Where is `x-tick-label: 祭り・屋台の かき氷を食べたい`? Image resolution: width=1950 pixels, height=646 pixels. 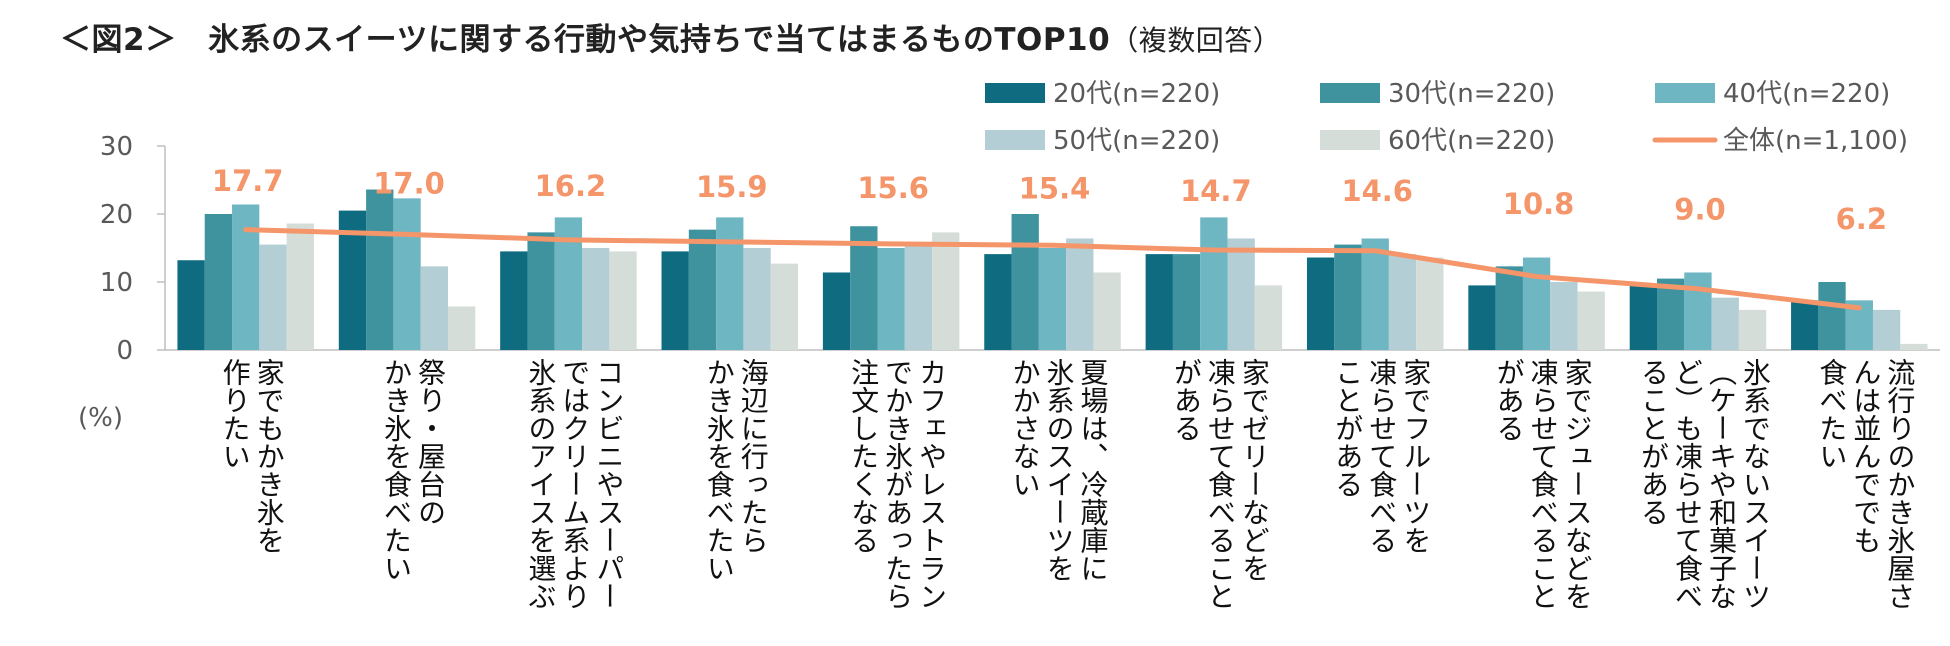
x-tick-label: 祭り・屋台の かき氷を食べたい is located at coordinates (413, 498).